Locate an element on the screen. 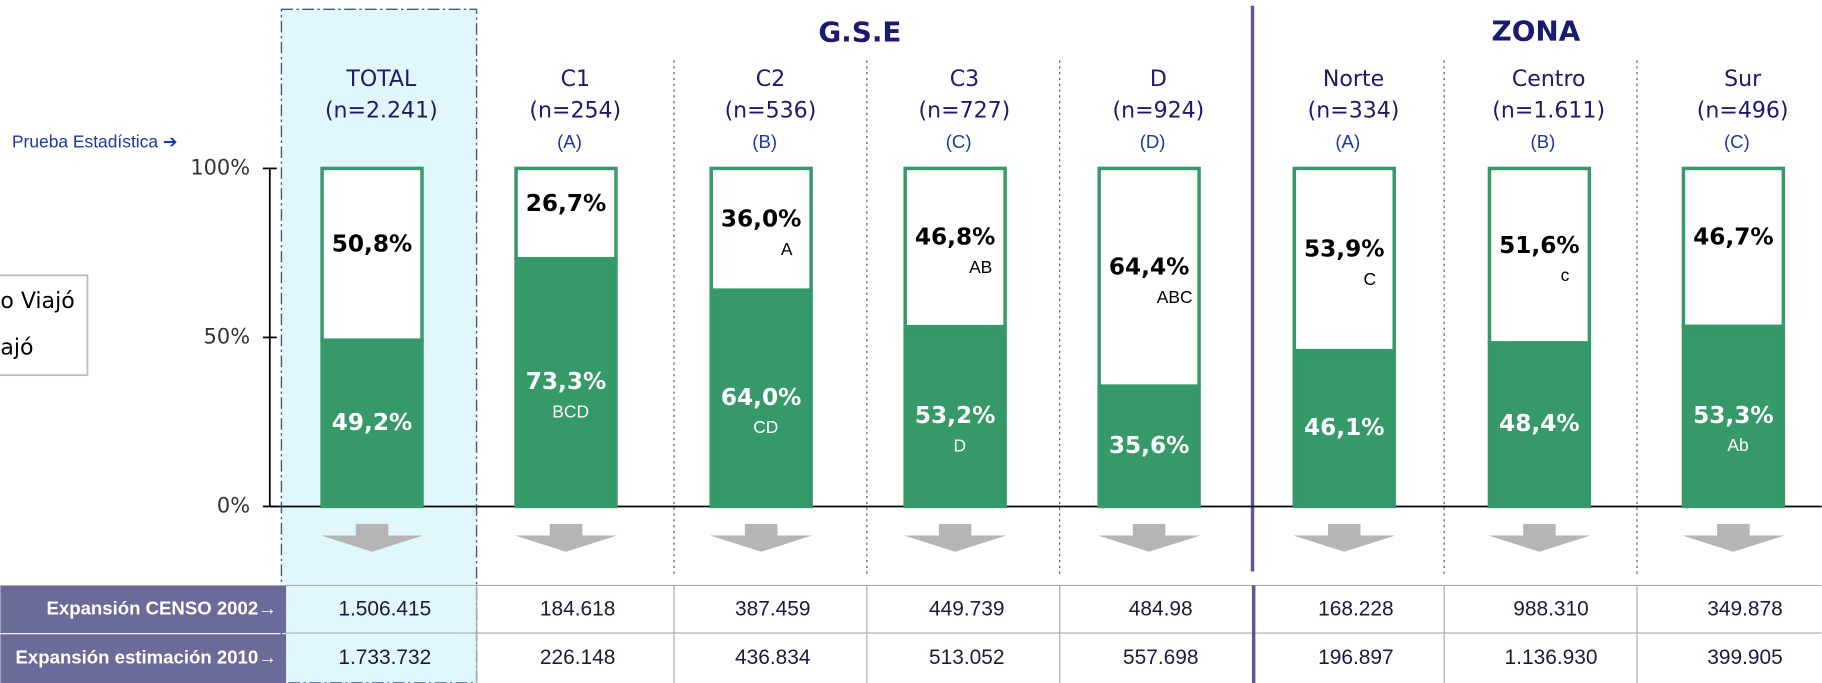 The image size is (1822, 683). table-cell: 196.897 is located at coordinates (1356, 657).